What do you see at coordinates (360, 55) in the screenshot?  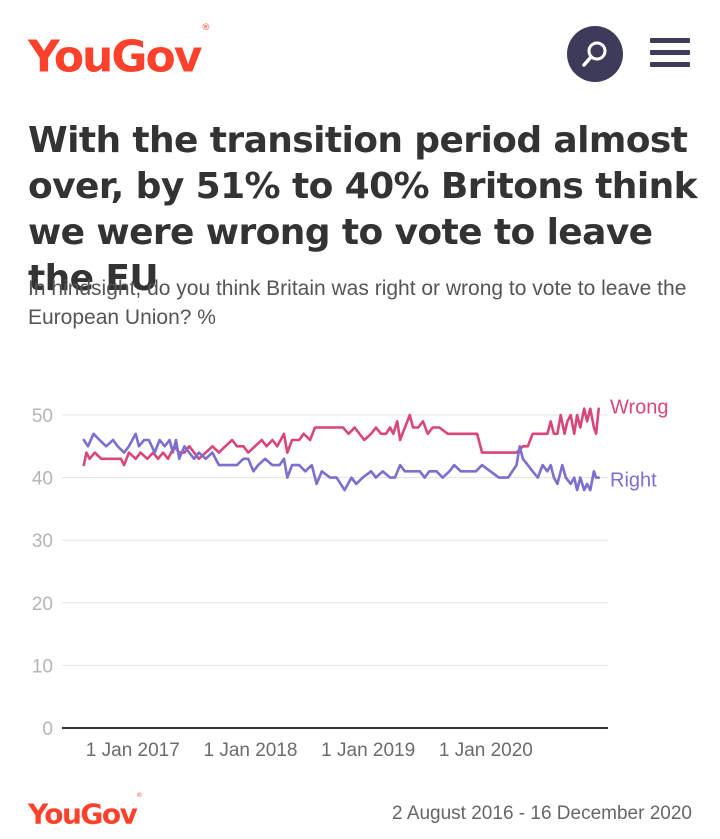 I see `site-header: YouGov®` at bounding box center [360, 55].